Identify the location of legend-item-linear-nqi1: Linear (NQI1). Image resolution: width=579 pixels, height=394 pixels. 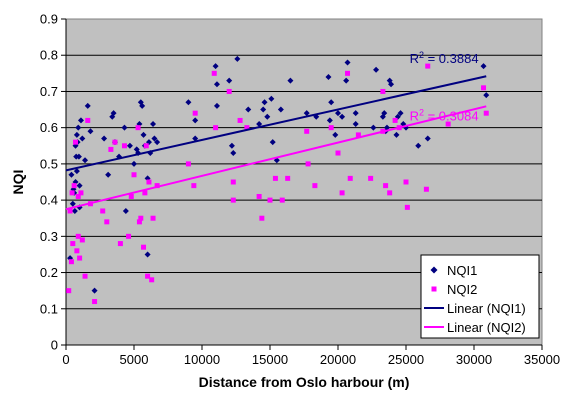
(475, 308).